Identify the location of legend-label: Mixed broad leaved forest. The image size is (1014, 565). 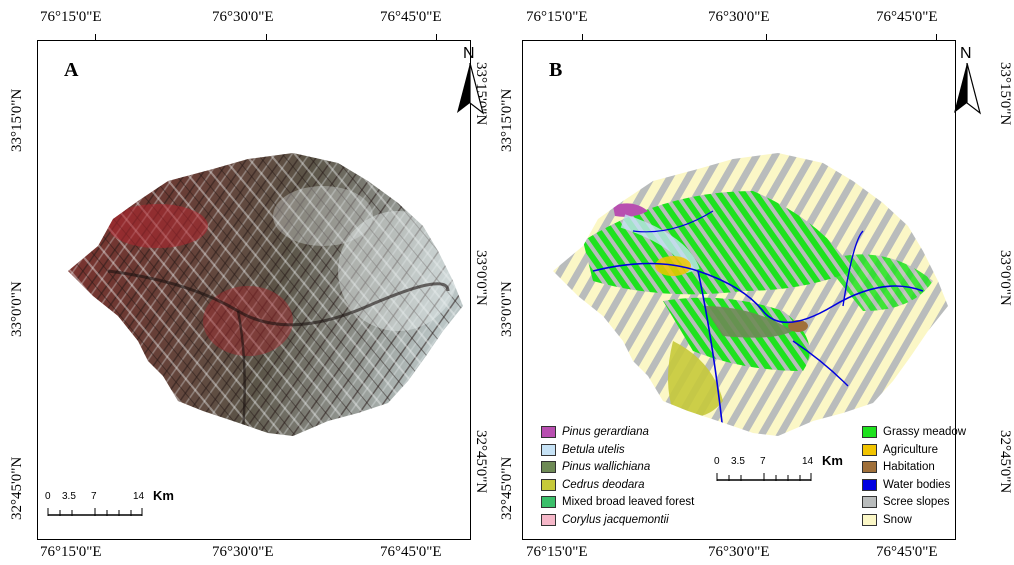
(628, 502).